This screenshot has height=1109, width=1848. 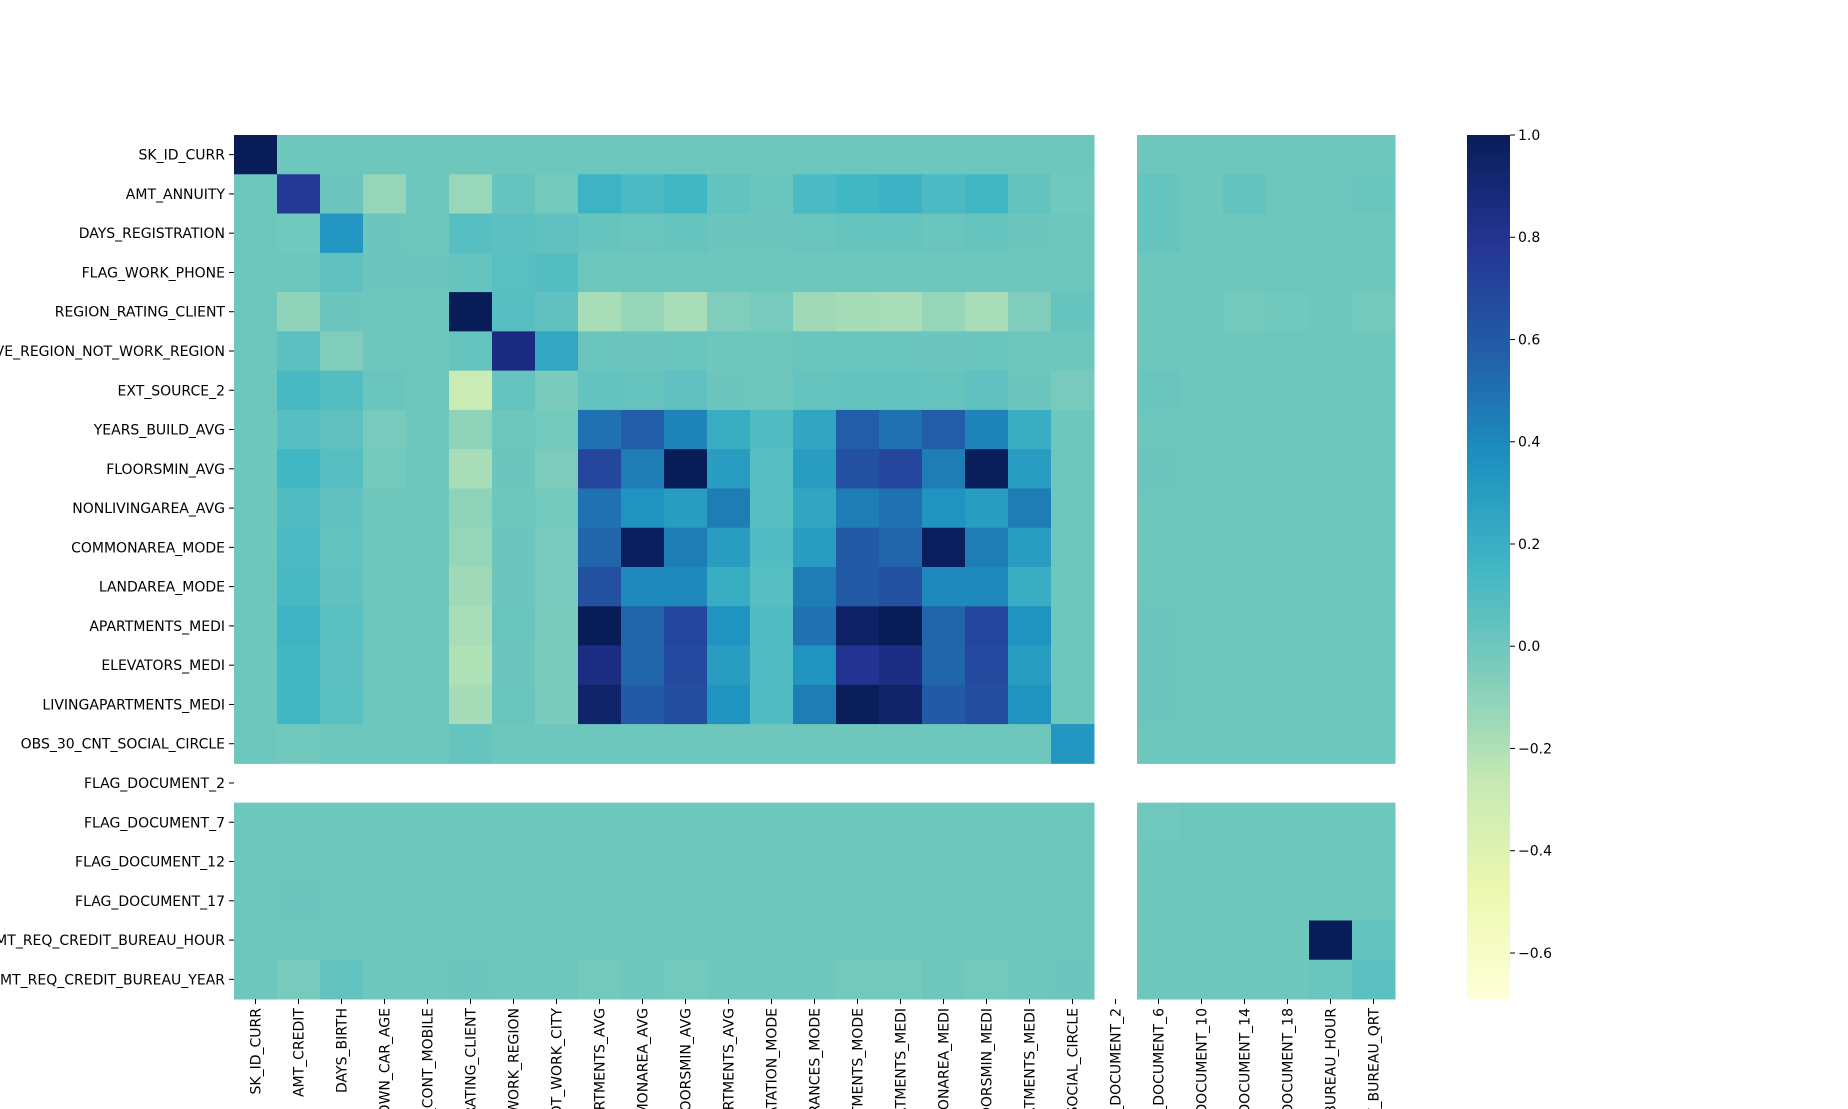 What do you see at coordinates (152, 234) in the screenshot?
I see `y-tick-label: DAYS_REGISTRATION` at bounding box center [152, 234].